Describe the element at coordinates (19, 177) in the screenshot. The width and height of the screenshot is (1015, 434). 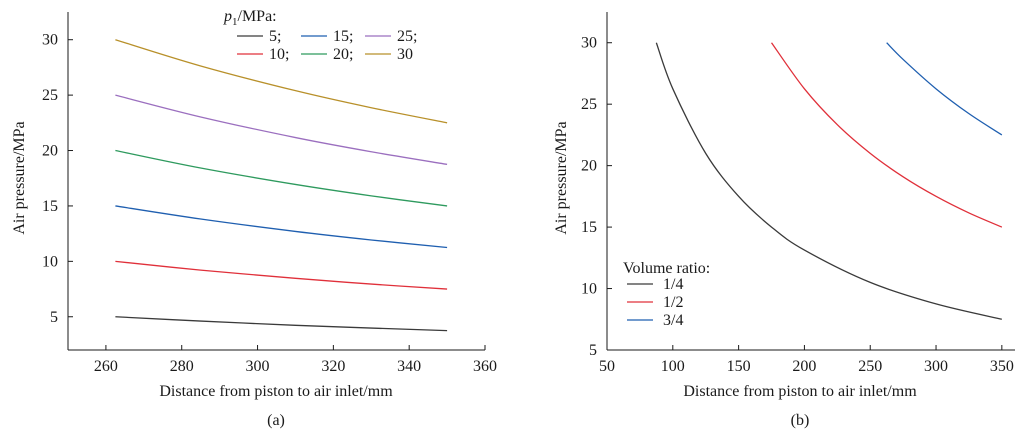
I see `panel-a-y-axis-label: Air pressure/MPa` at that location.